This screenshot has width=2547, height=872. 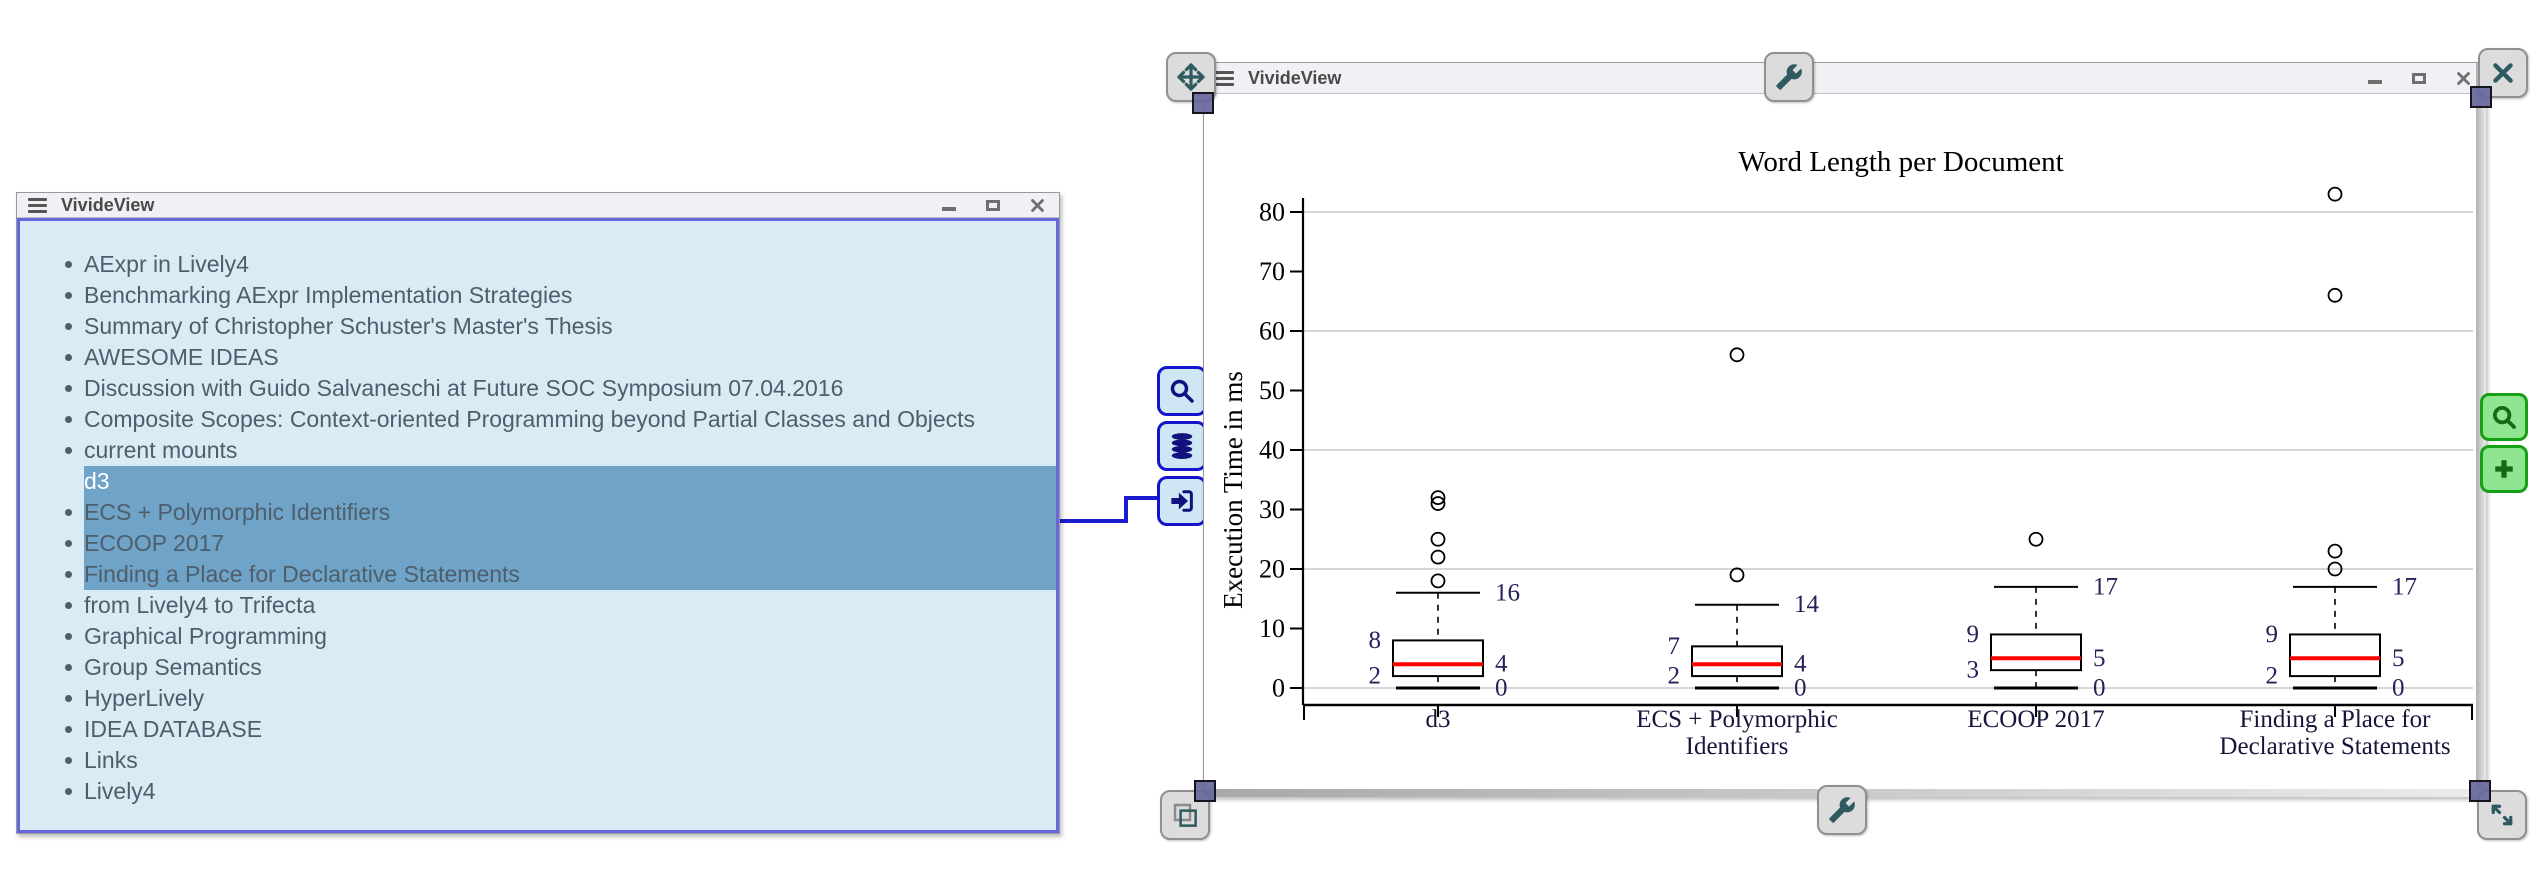 I want to click on list-item: ECOOP 2017, so click(x=560, y=543).